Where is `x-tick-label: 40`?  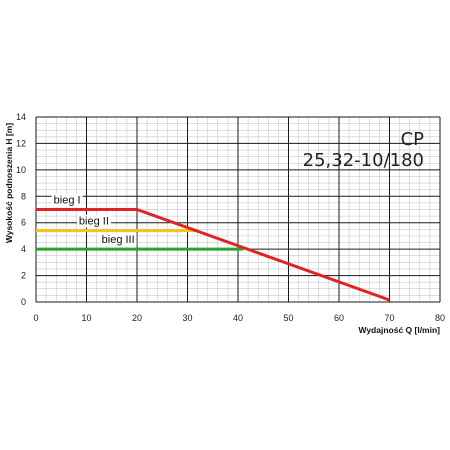 x-tick-label: 40 is located at coordinates (238, 318).